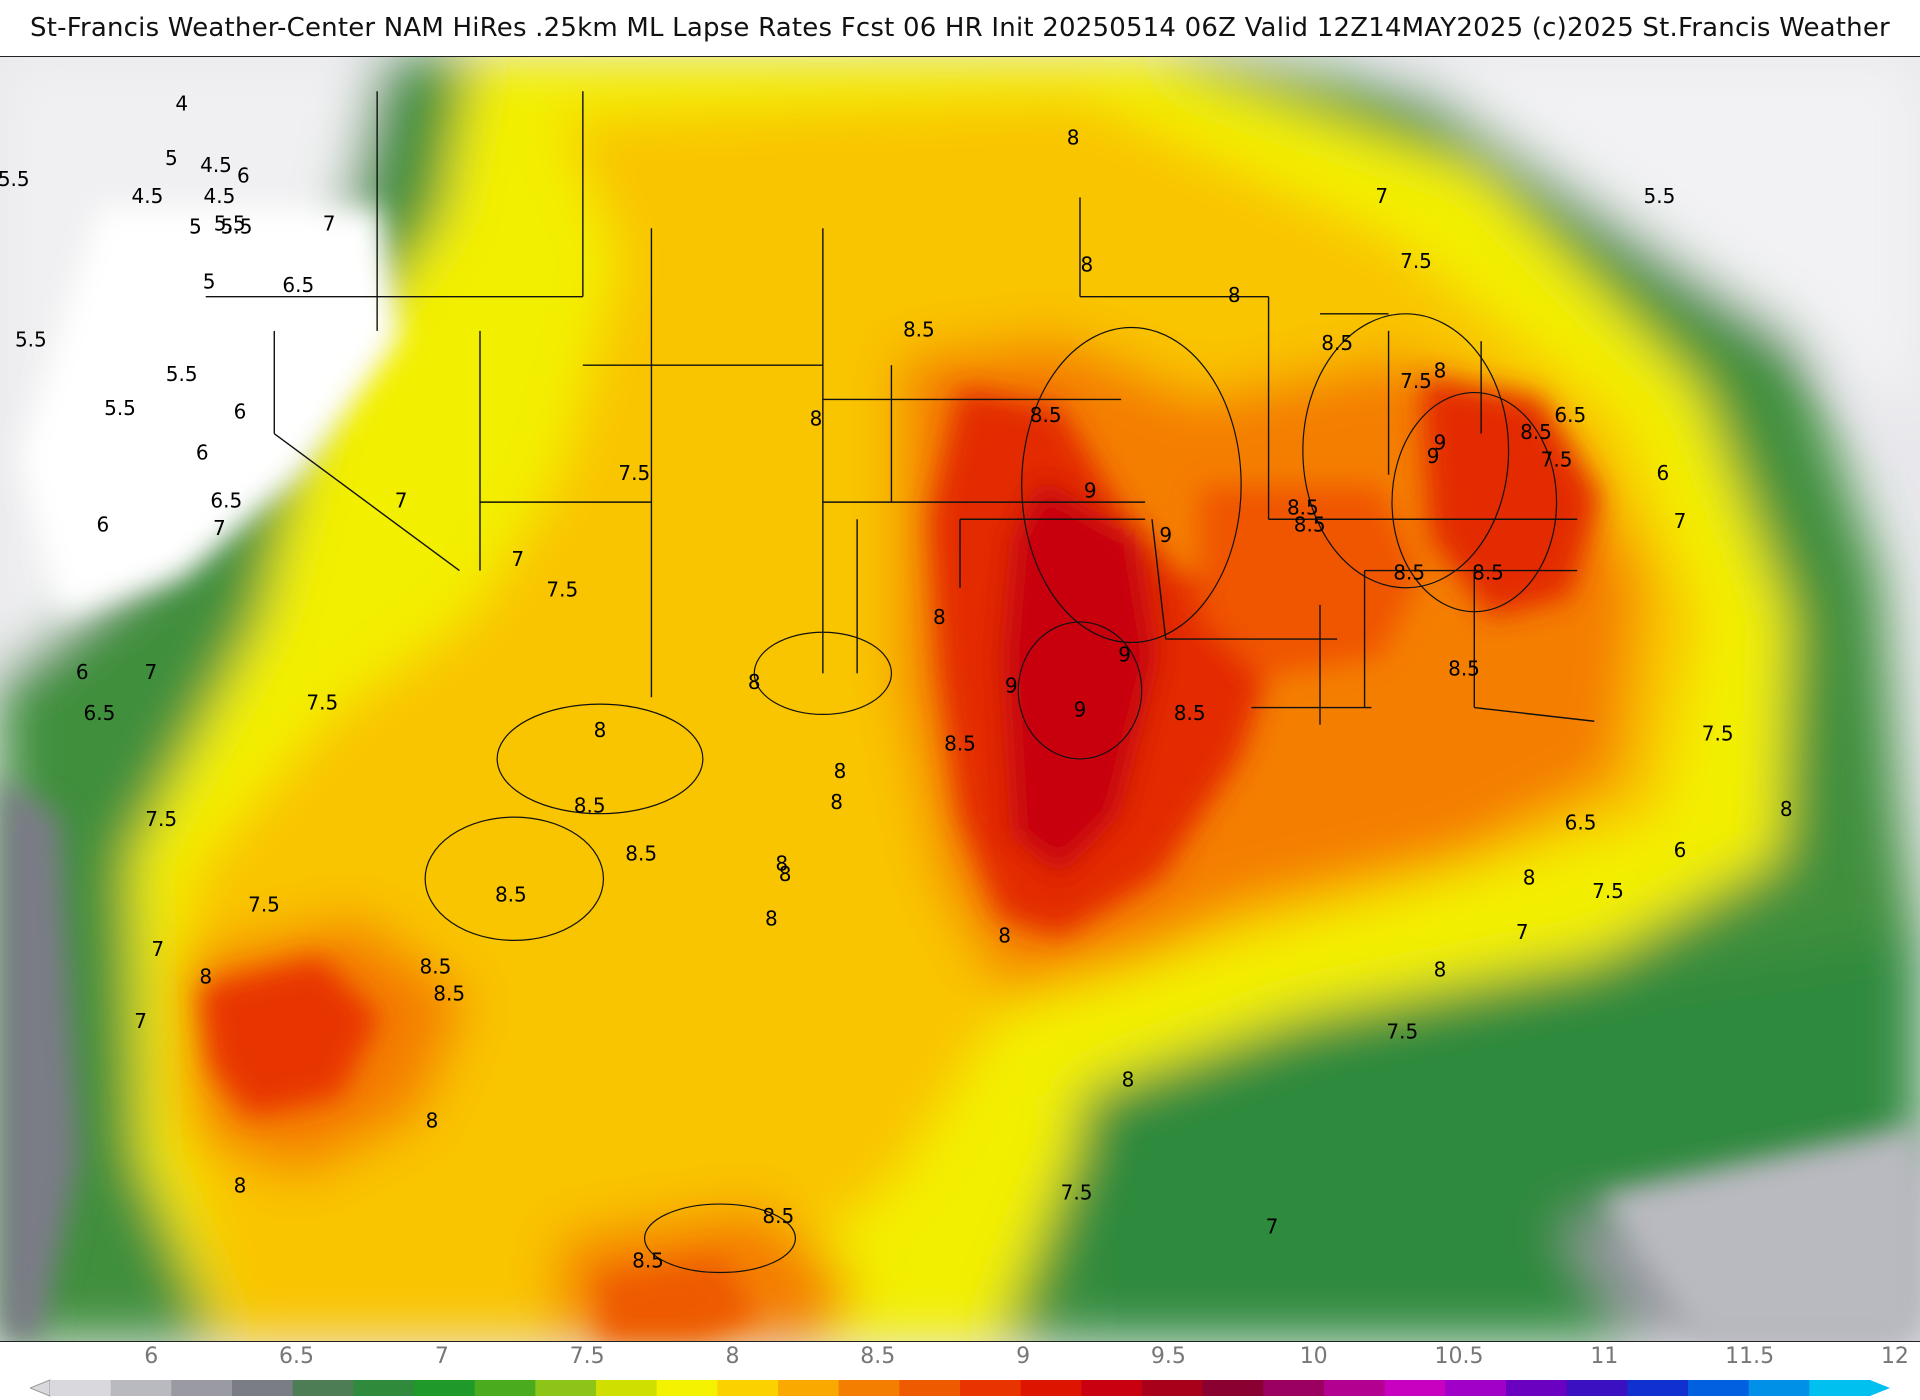  Describe the element at coordinates (1894, 1356) in the screenshot. I see `colorbar-tick-label: 12` at that location.